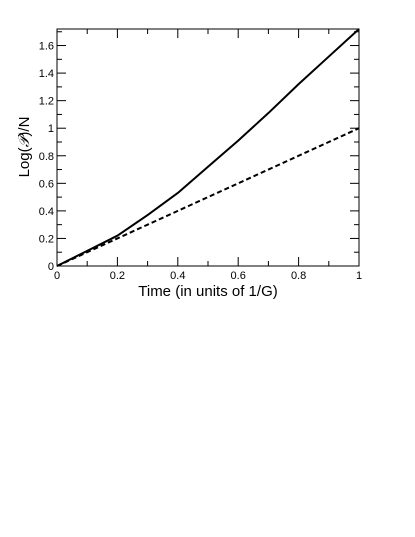 The height and width of the screenshot is (537, 415). What do you see at coordinates (46, 102) in the screenshot?
I see `y-tick-label: 1.2` at bounding box center [46, 102].